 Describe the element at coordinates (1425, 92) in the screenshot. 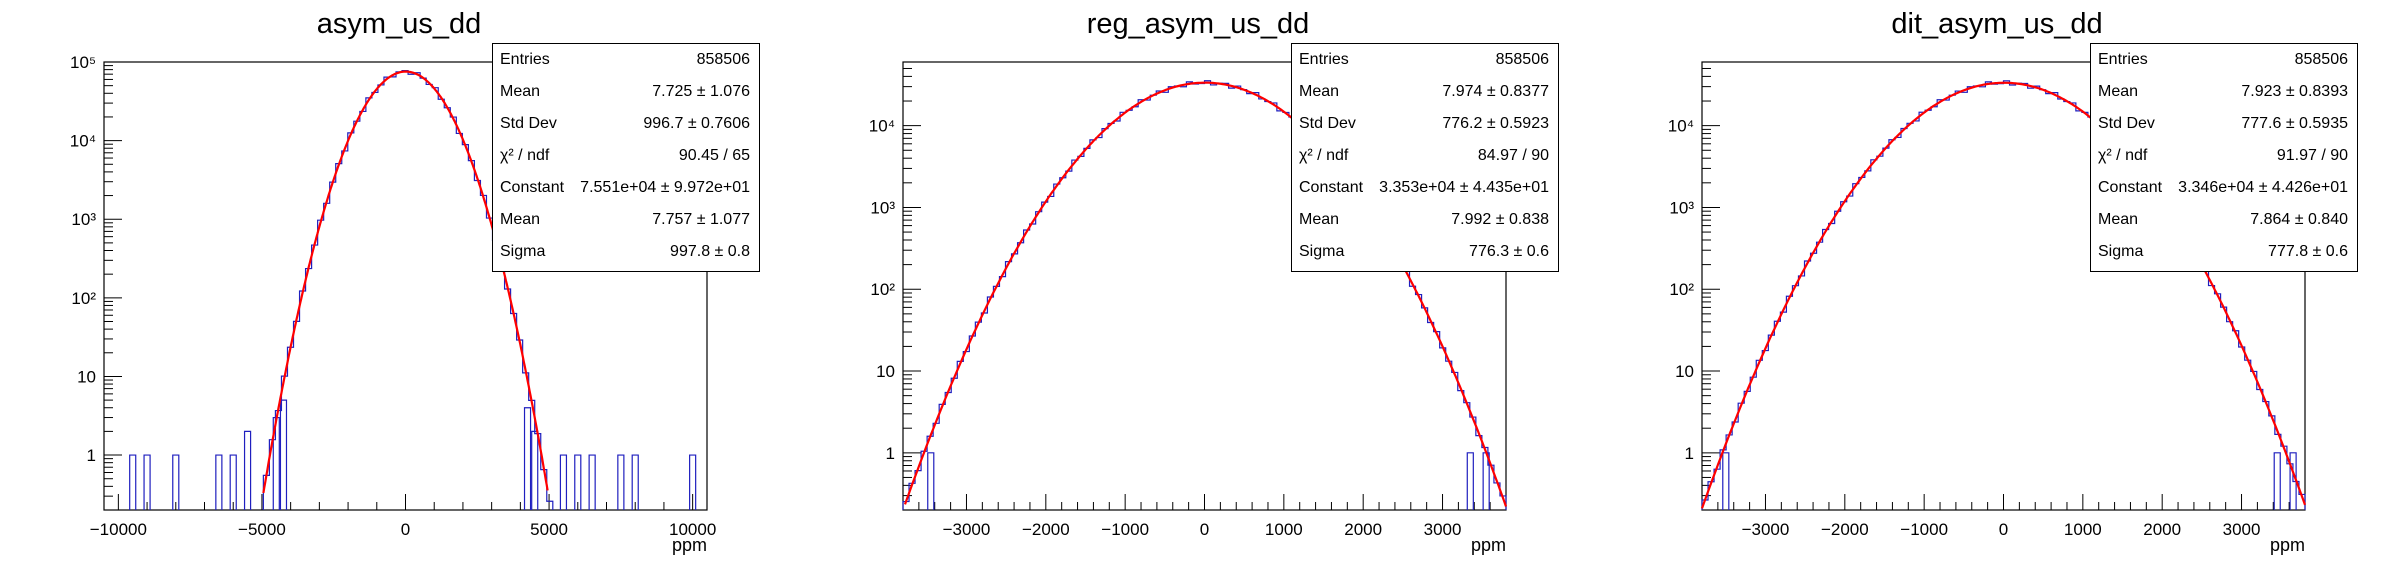

I see `stats-row: Mean 7.974 ± 0.8377` at that location.